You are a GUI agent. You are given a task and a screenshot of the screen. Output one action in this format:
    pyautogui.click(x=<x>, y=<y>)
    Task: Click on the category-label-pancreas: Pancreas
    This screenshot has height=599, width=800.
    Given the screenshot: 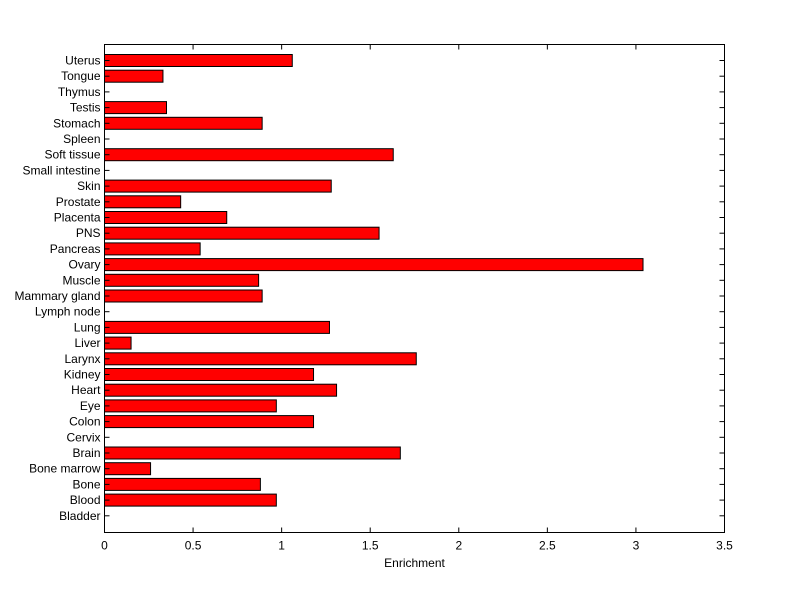 What is the action you would take?
    pyautogui.click(x=75, y=249)
    